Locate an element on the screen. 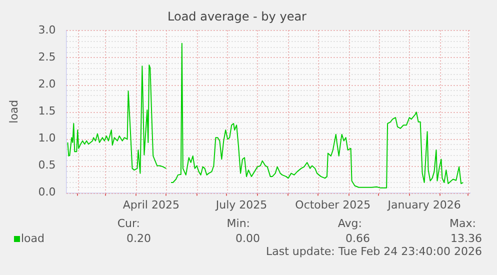  text: Min: is located at coordinates (238, 223).